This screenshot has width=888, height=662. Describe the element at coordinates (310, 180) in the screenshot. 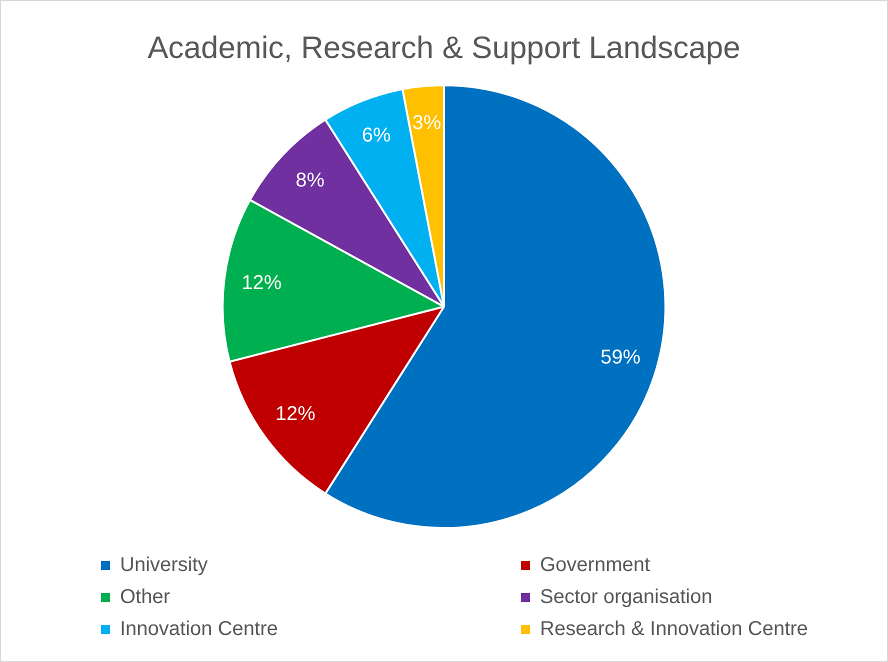

I see `data-label: 8%` at that location.